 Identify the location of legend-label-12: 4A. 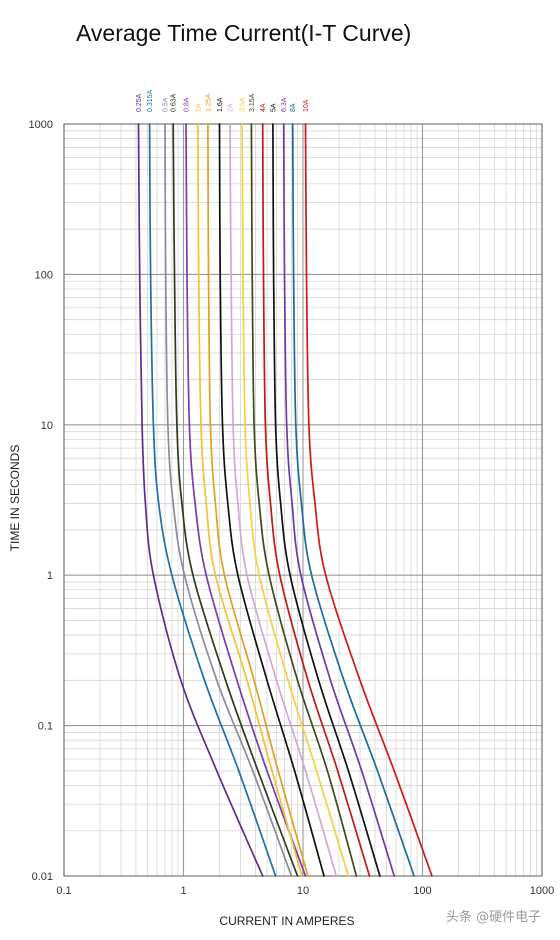
(263, 107).